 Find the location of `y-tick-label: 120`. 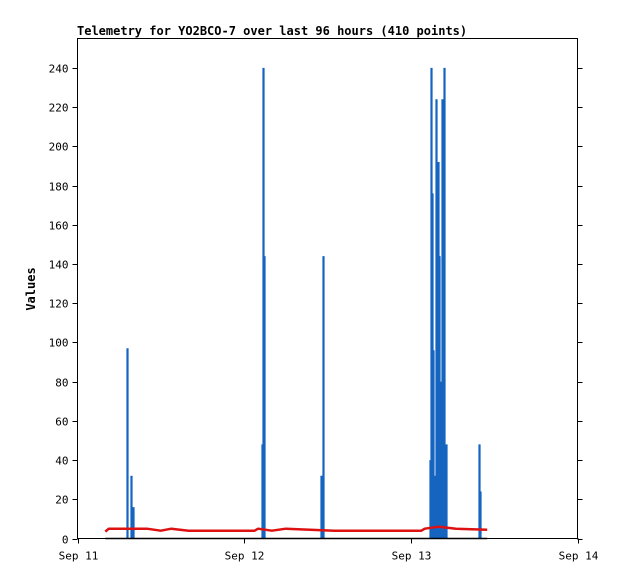

y-tick-label: 120 is located at coordinates (59, 304).